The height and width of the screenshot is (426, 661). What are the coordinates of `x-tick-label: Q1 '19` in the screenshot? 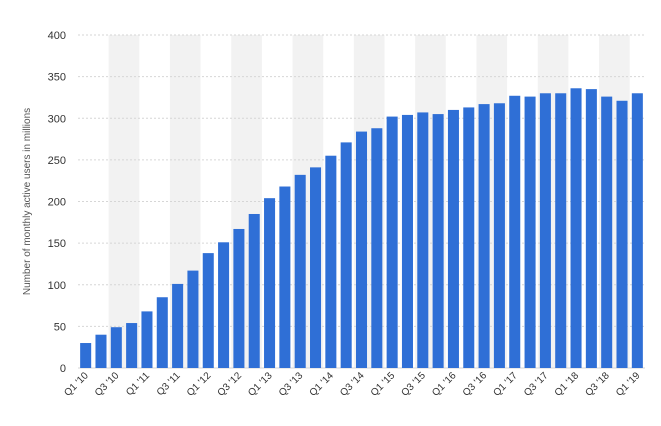 It's located at (628, 384).